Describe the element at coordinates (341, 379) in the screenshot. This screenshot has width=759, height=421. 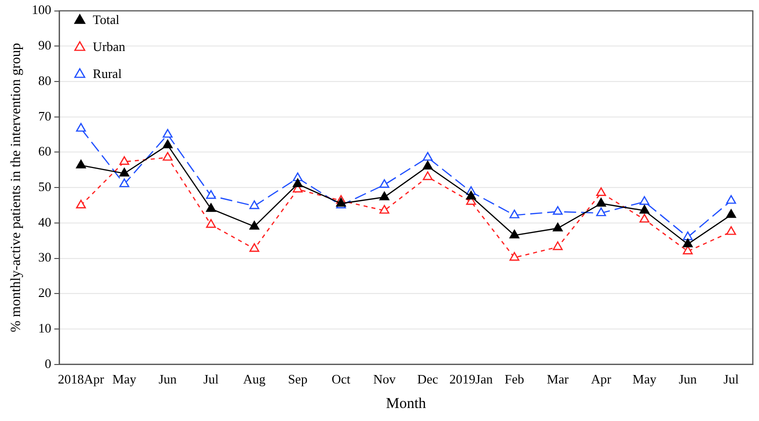
I see `x-tick-label: Oct` at that location.